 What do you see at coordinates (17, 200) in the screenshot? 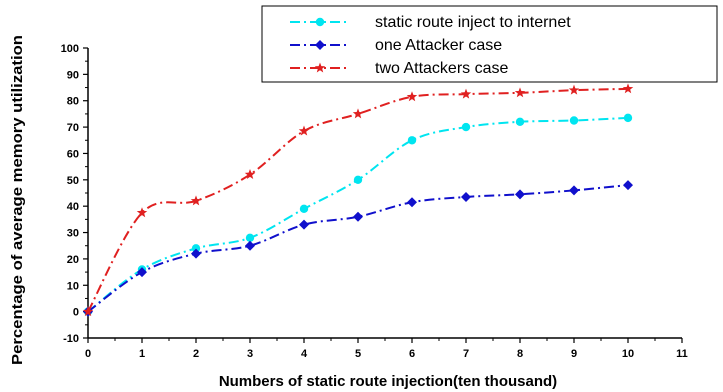
I see `y-axis-label: Percentage of average memory utilization` at bounding box center [17, 200].